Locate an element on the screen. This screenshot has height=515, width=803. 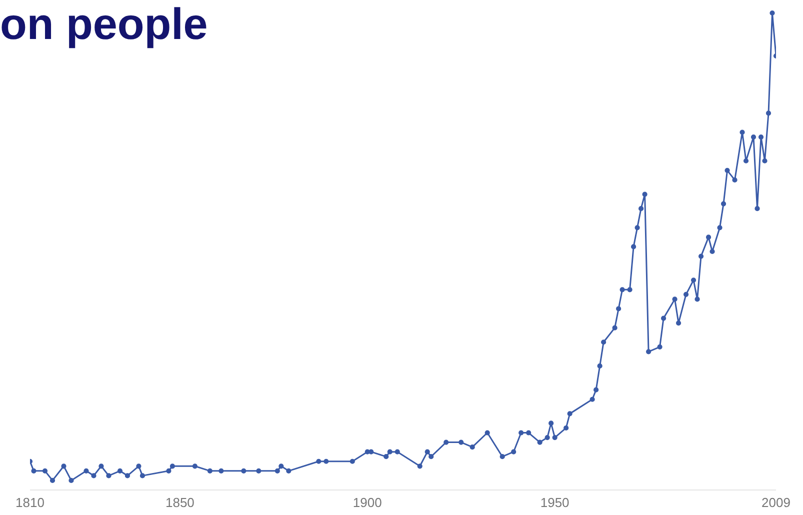
chart-title: on people is located at coordinates (104, 25).